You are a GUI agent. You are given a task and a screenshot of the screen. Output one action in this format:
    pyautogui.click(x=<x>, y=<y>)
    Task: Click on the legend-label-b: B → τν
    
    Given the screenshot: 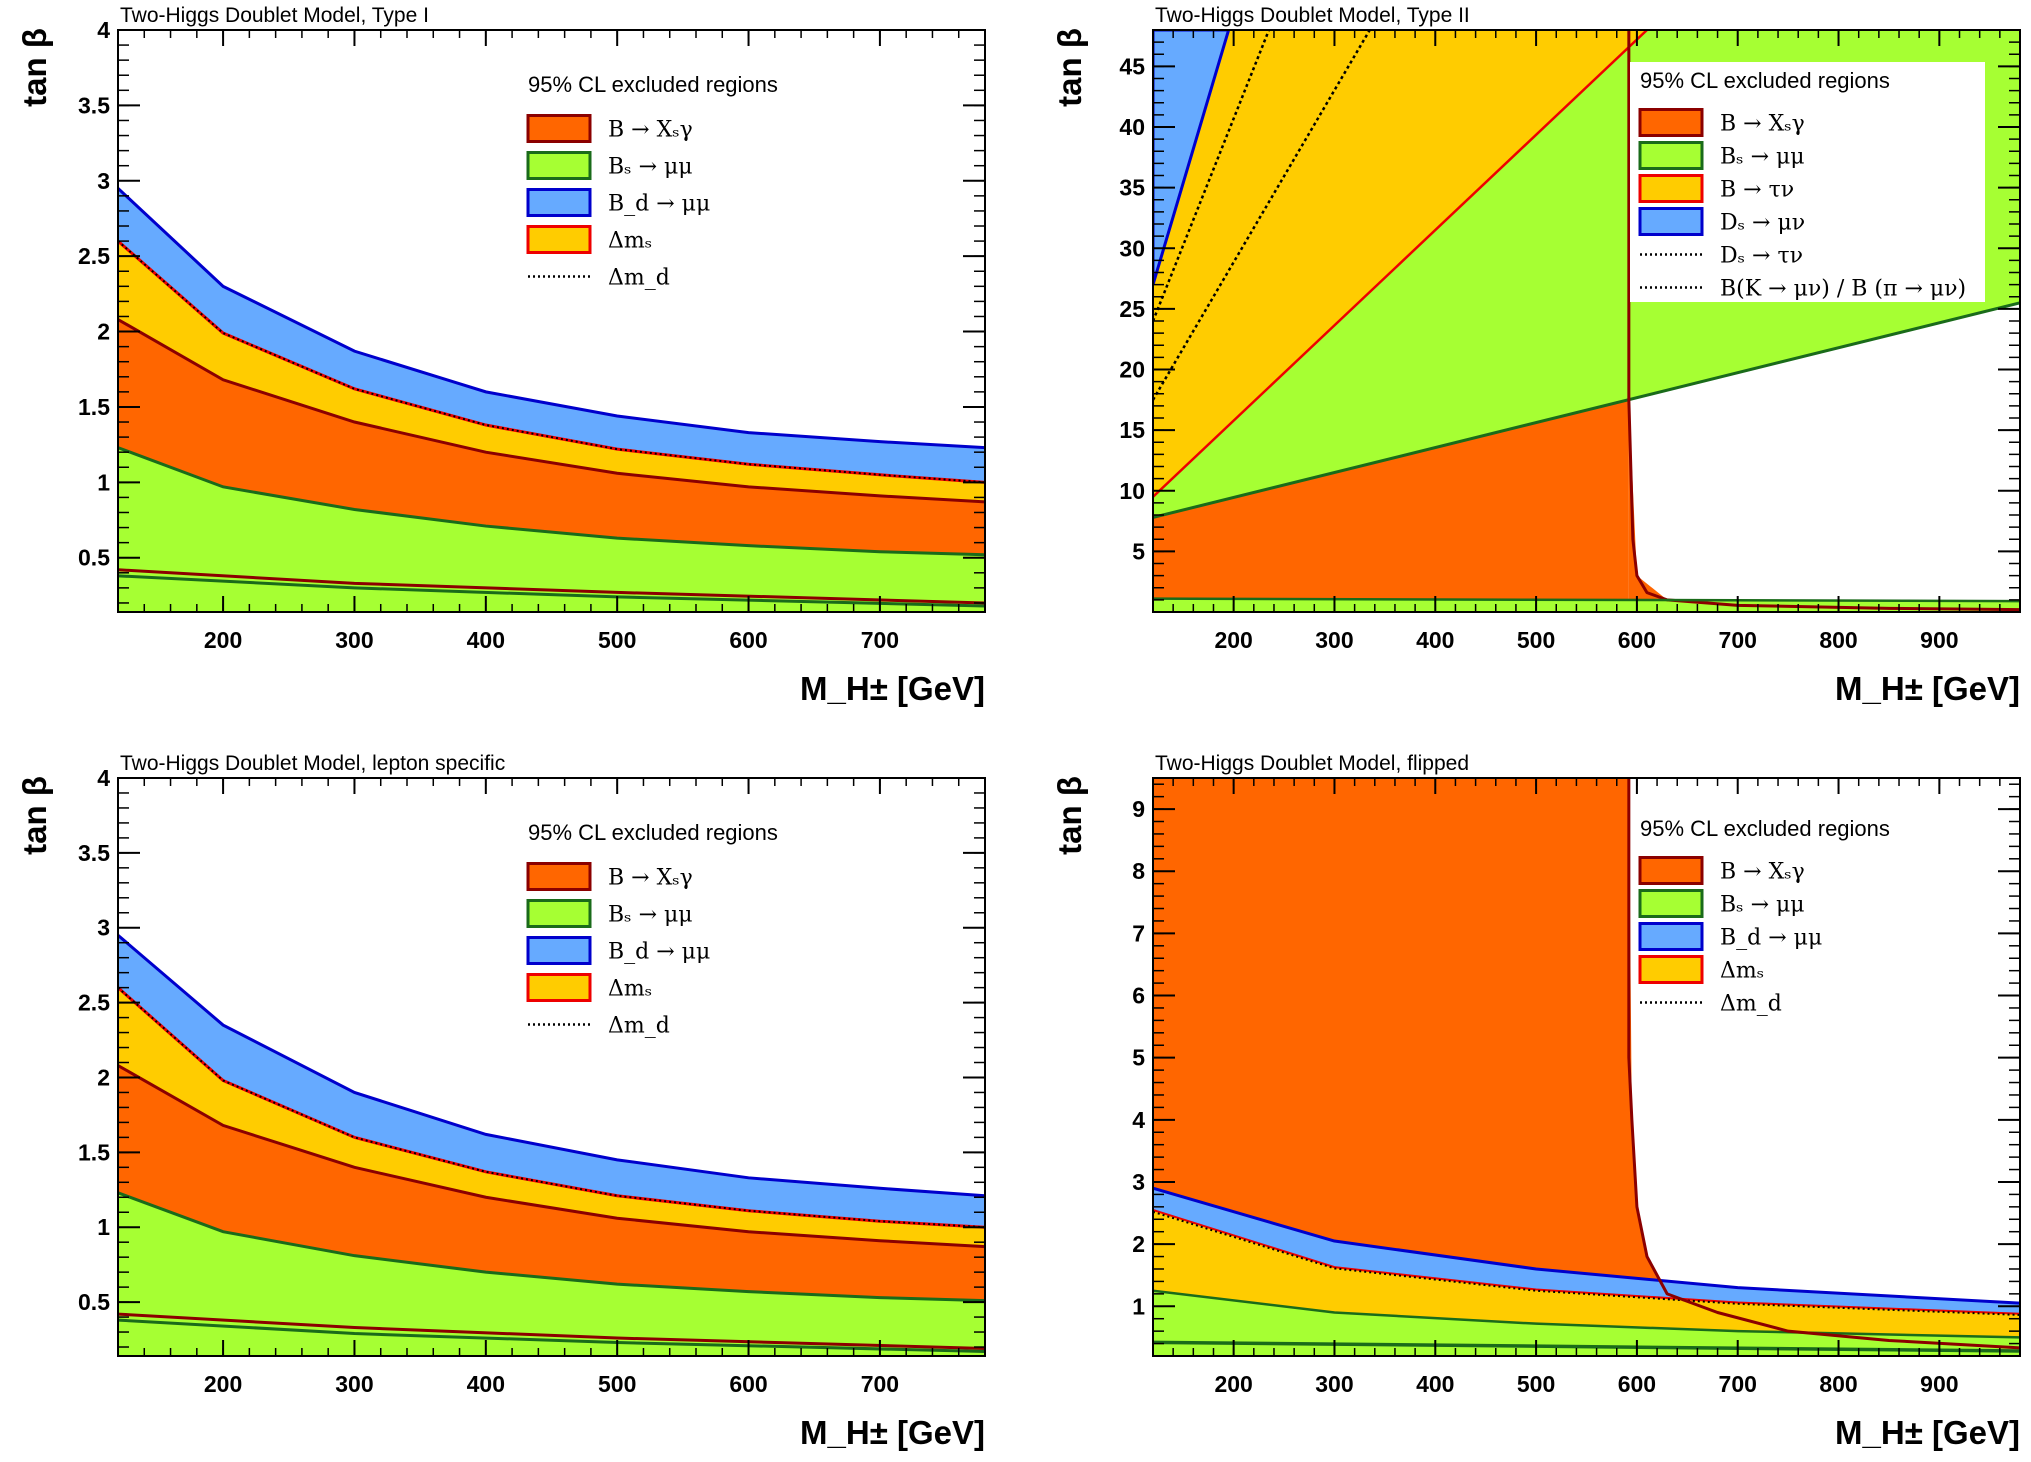 What is the action you would take?
    pyautogui.click(x=1757, y=190)
    